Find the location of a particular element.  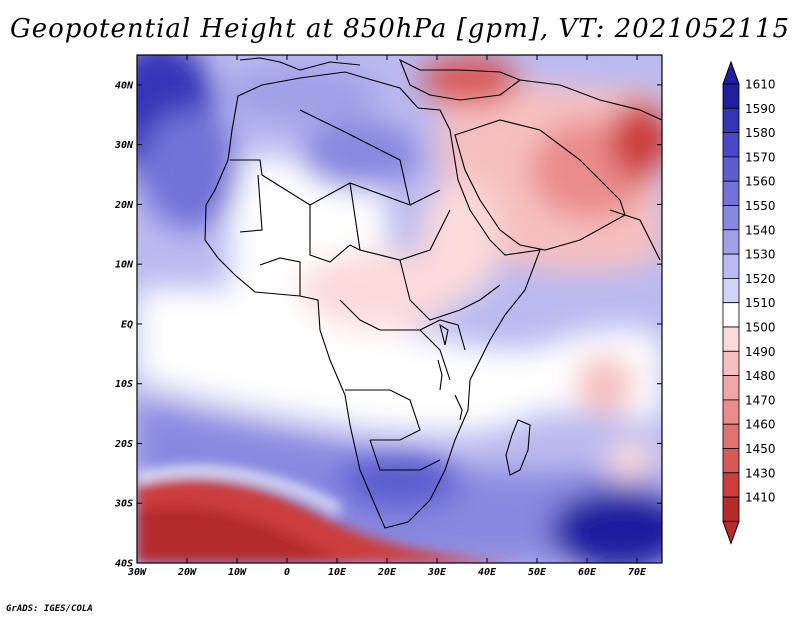

colorbar-label: 1430 is located at coordinates (760, 473).